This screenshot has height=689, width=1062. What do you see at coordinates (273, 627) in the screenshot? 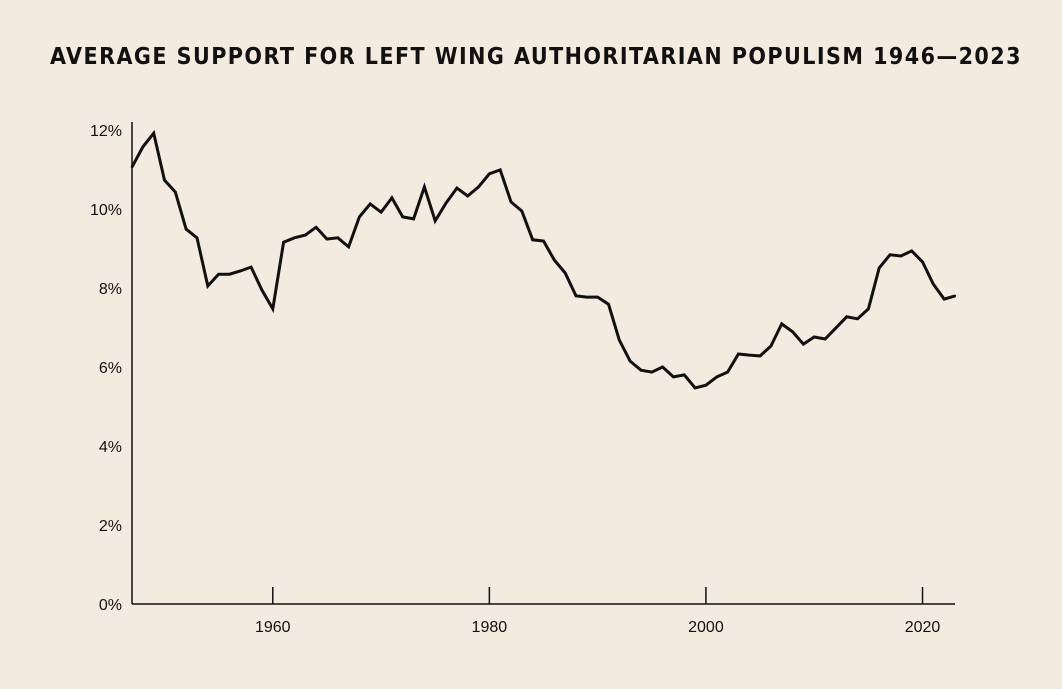
I see `x-tick-label: 1960` at bounding box center [273, 627].